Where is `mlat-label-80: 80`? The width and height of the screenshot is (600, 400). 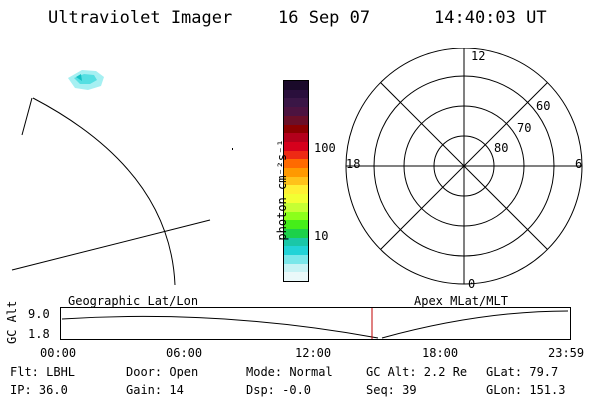
mlat-label-80: 80 is located at coordinates (501, 148).